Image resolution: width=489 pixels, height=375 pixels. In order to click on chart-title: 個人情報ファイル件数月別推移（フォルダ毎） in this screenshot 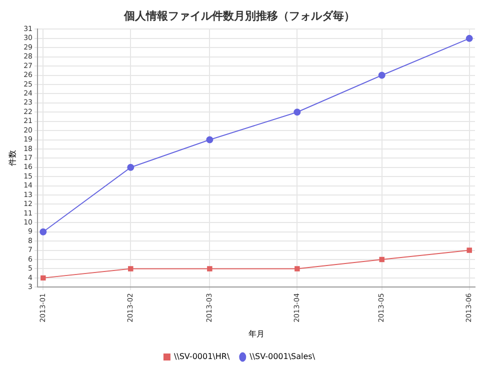, I will do `click(239, 15)`.